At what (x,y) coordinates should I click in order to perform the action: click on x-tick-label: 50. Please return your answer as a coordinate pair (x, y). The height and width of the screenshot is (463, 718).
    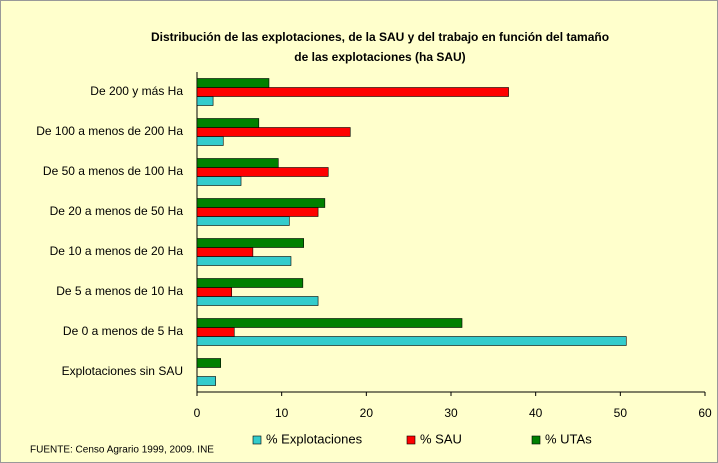
    Looking at the image, I should click on (621, 413).